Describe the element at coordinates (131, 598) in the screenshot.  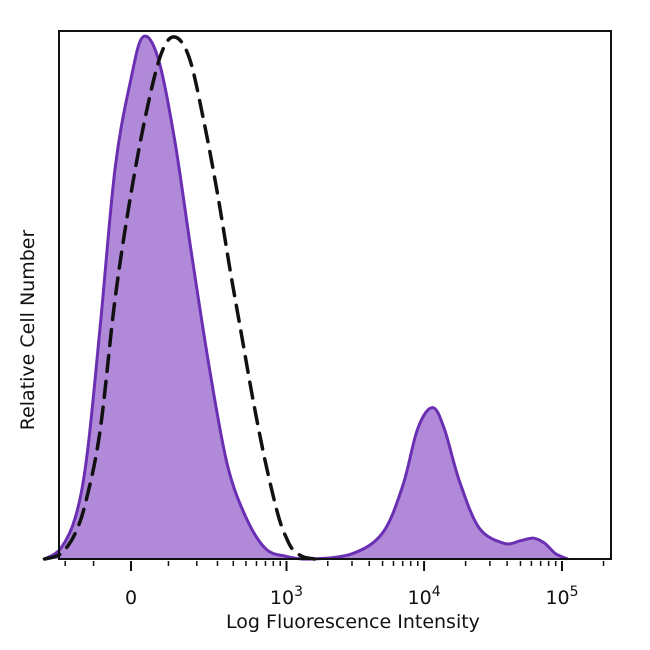
I see `x-tick-label: 0` at that location.